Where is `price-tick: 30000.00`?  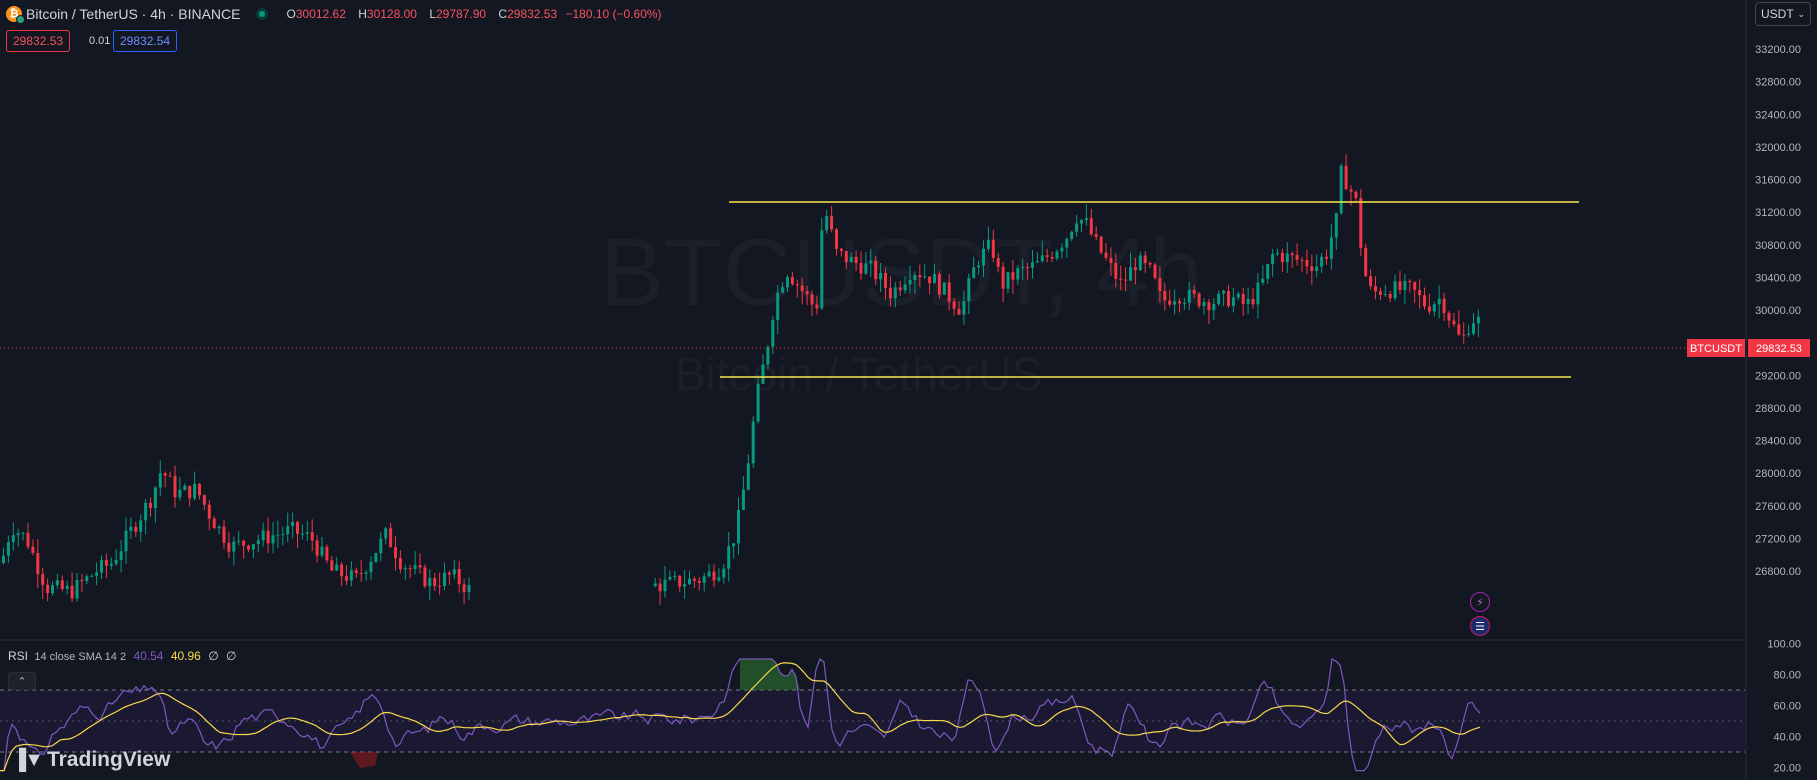 price-tick: 30000.00 is located at coordinates (1778, 311).